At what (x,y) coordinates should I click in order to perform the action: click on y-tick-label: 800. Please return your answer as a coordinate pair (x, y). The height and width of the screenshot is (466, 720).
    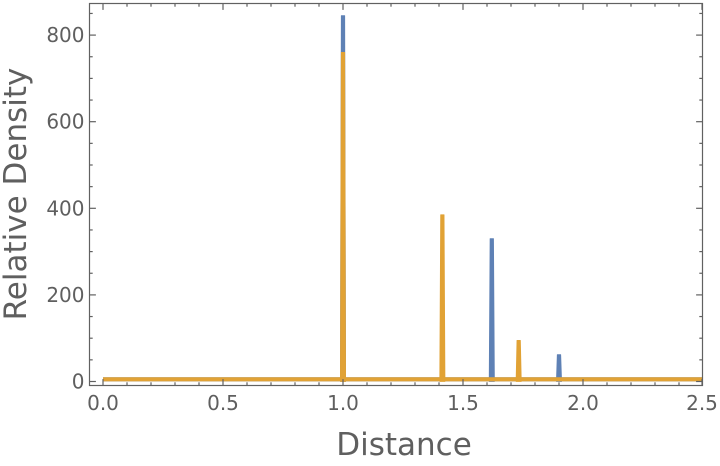
    Looking at the image, I should click on (65, 35).